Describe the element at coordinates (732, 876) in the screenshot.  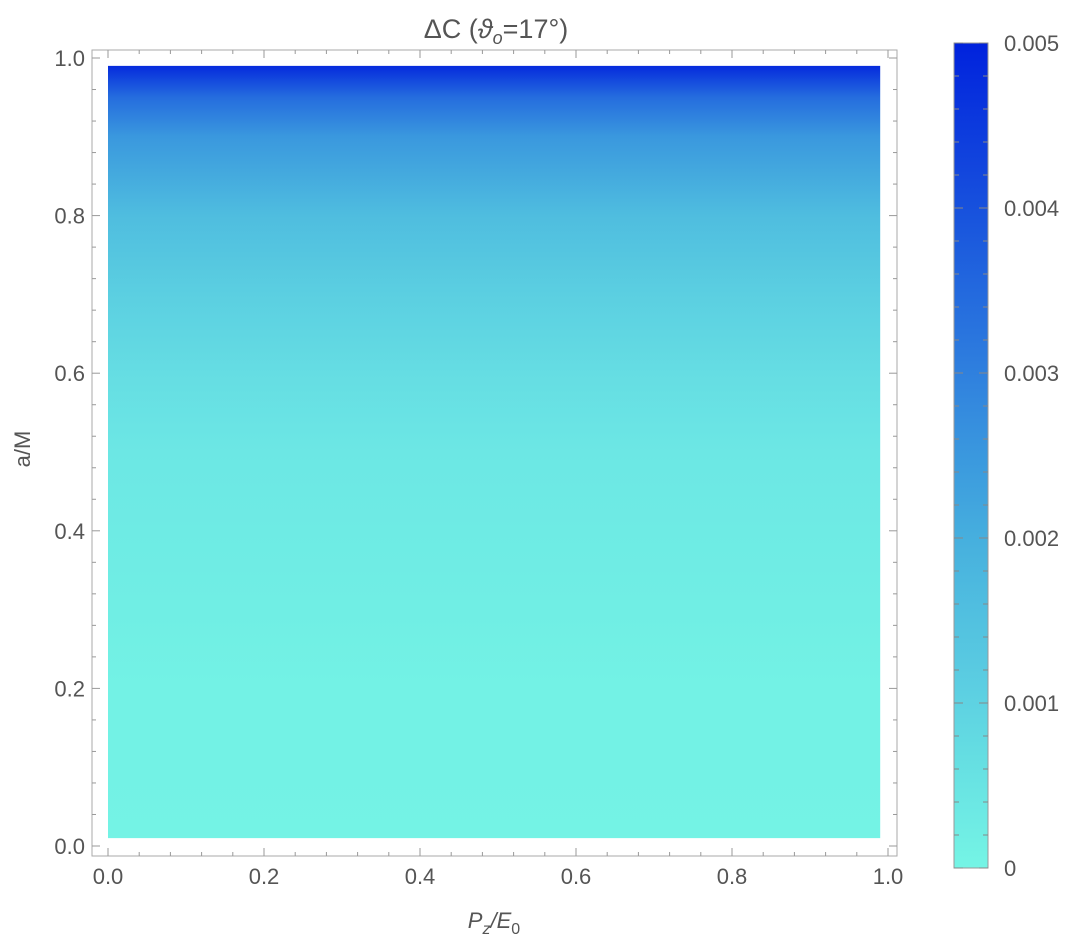
I see `x-tick-label: 0.8` at that location.